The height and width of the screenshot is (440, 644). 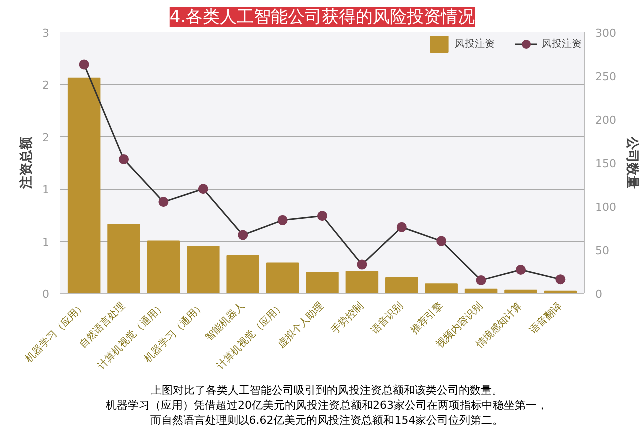 I want to click on text: 机器学习（应用）凭借超过20亿美元的风投注资总额和263家公司在两项指标中稳坐第一，, so click(x=327, y=405).